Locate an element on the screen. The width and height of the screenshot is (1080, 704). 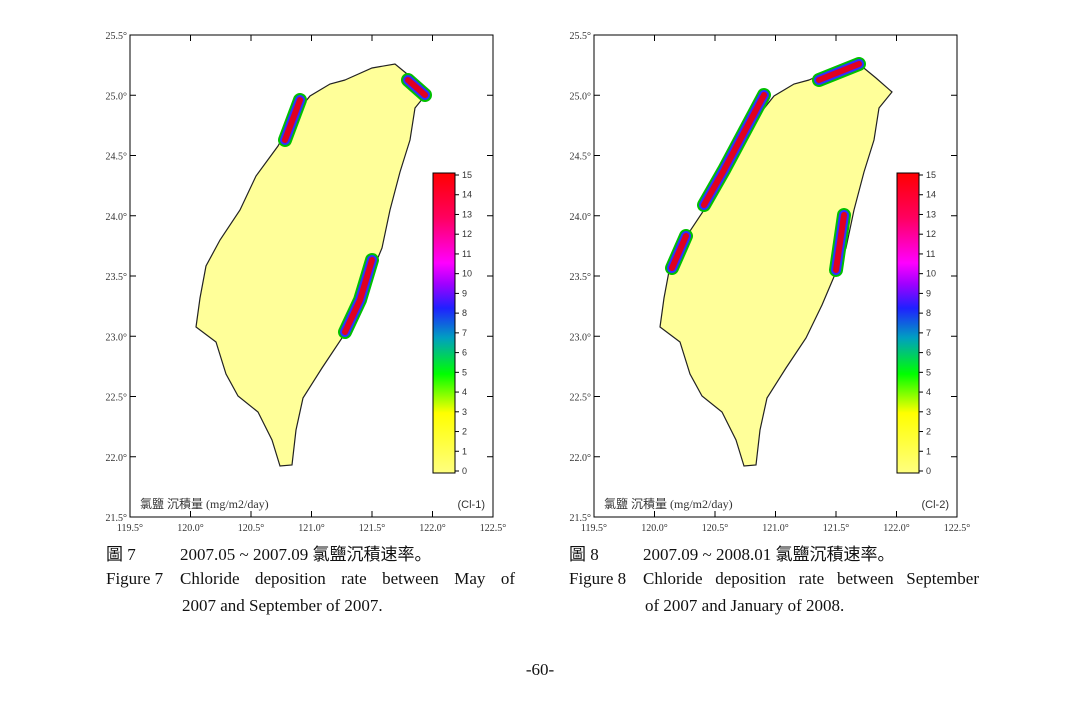
caption-label-zh: 圖 7 is located at coordinates (121, 554).